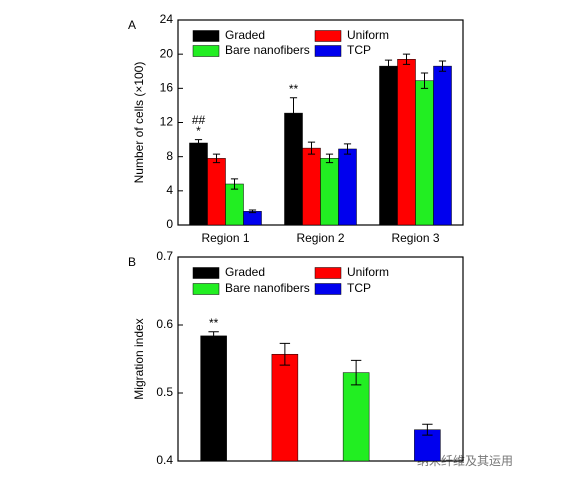 The image size is (577, 483). What do you see at coordinates (169, 190) in the screenshot?
I see `y-tick-label: 4` at bounding box center [169, 190].